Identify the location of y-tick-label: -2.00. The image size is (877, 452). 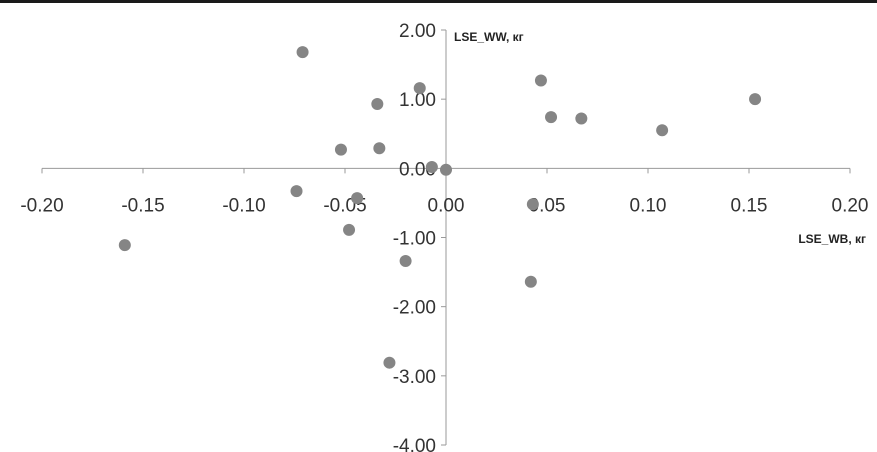
(414, 308).